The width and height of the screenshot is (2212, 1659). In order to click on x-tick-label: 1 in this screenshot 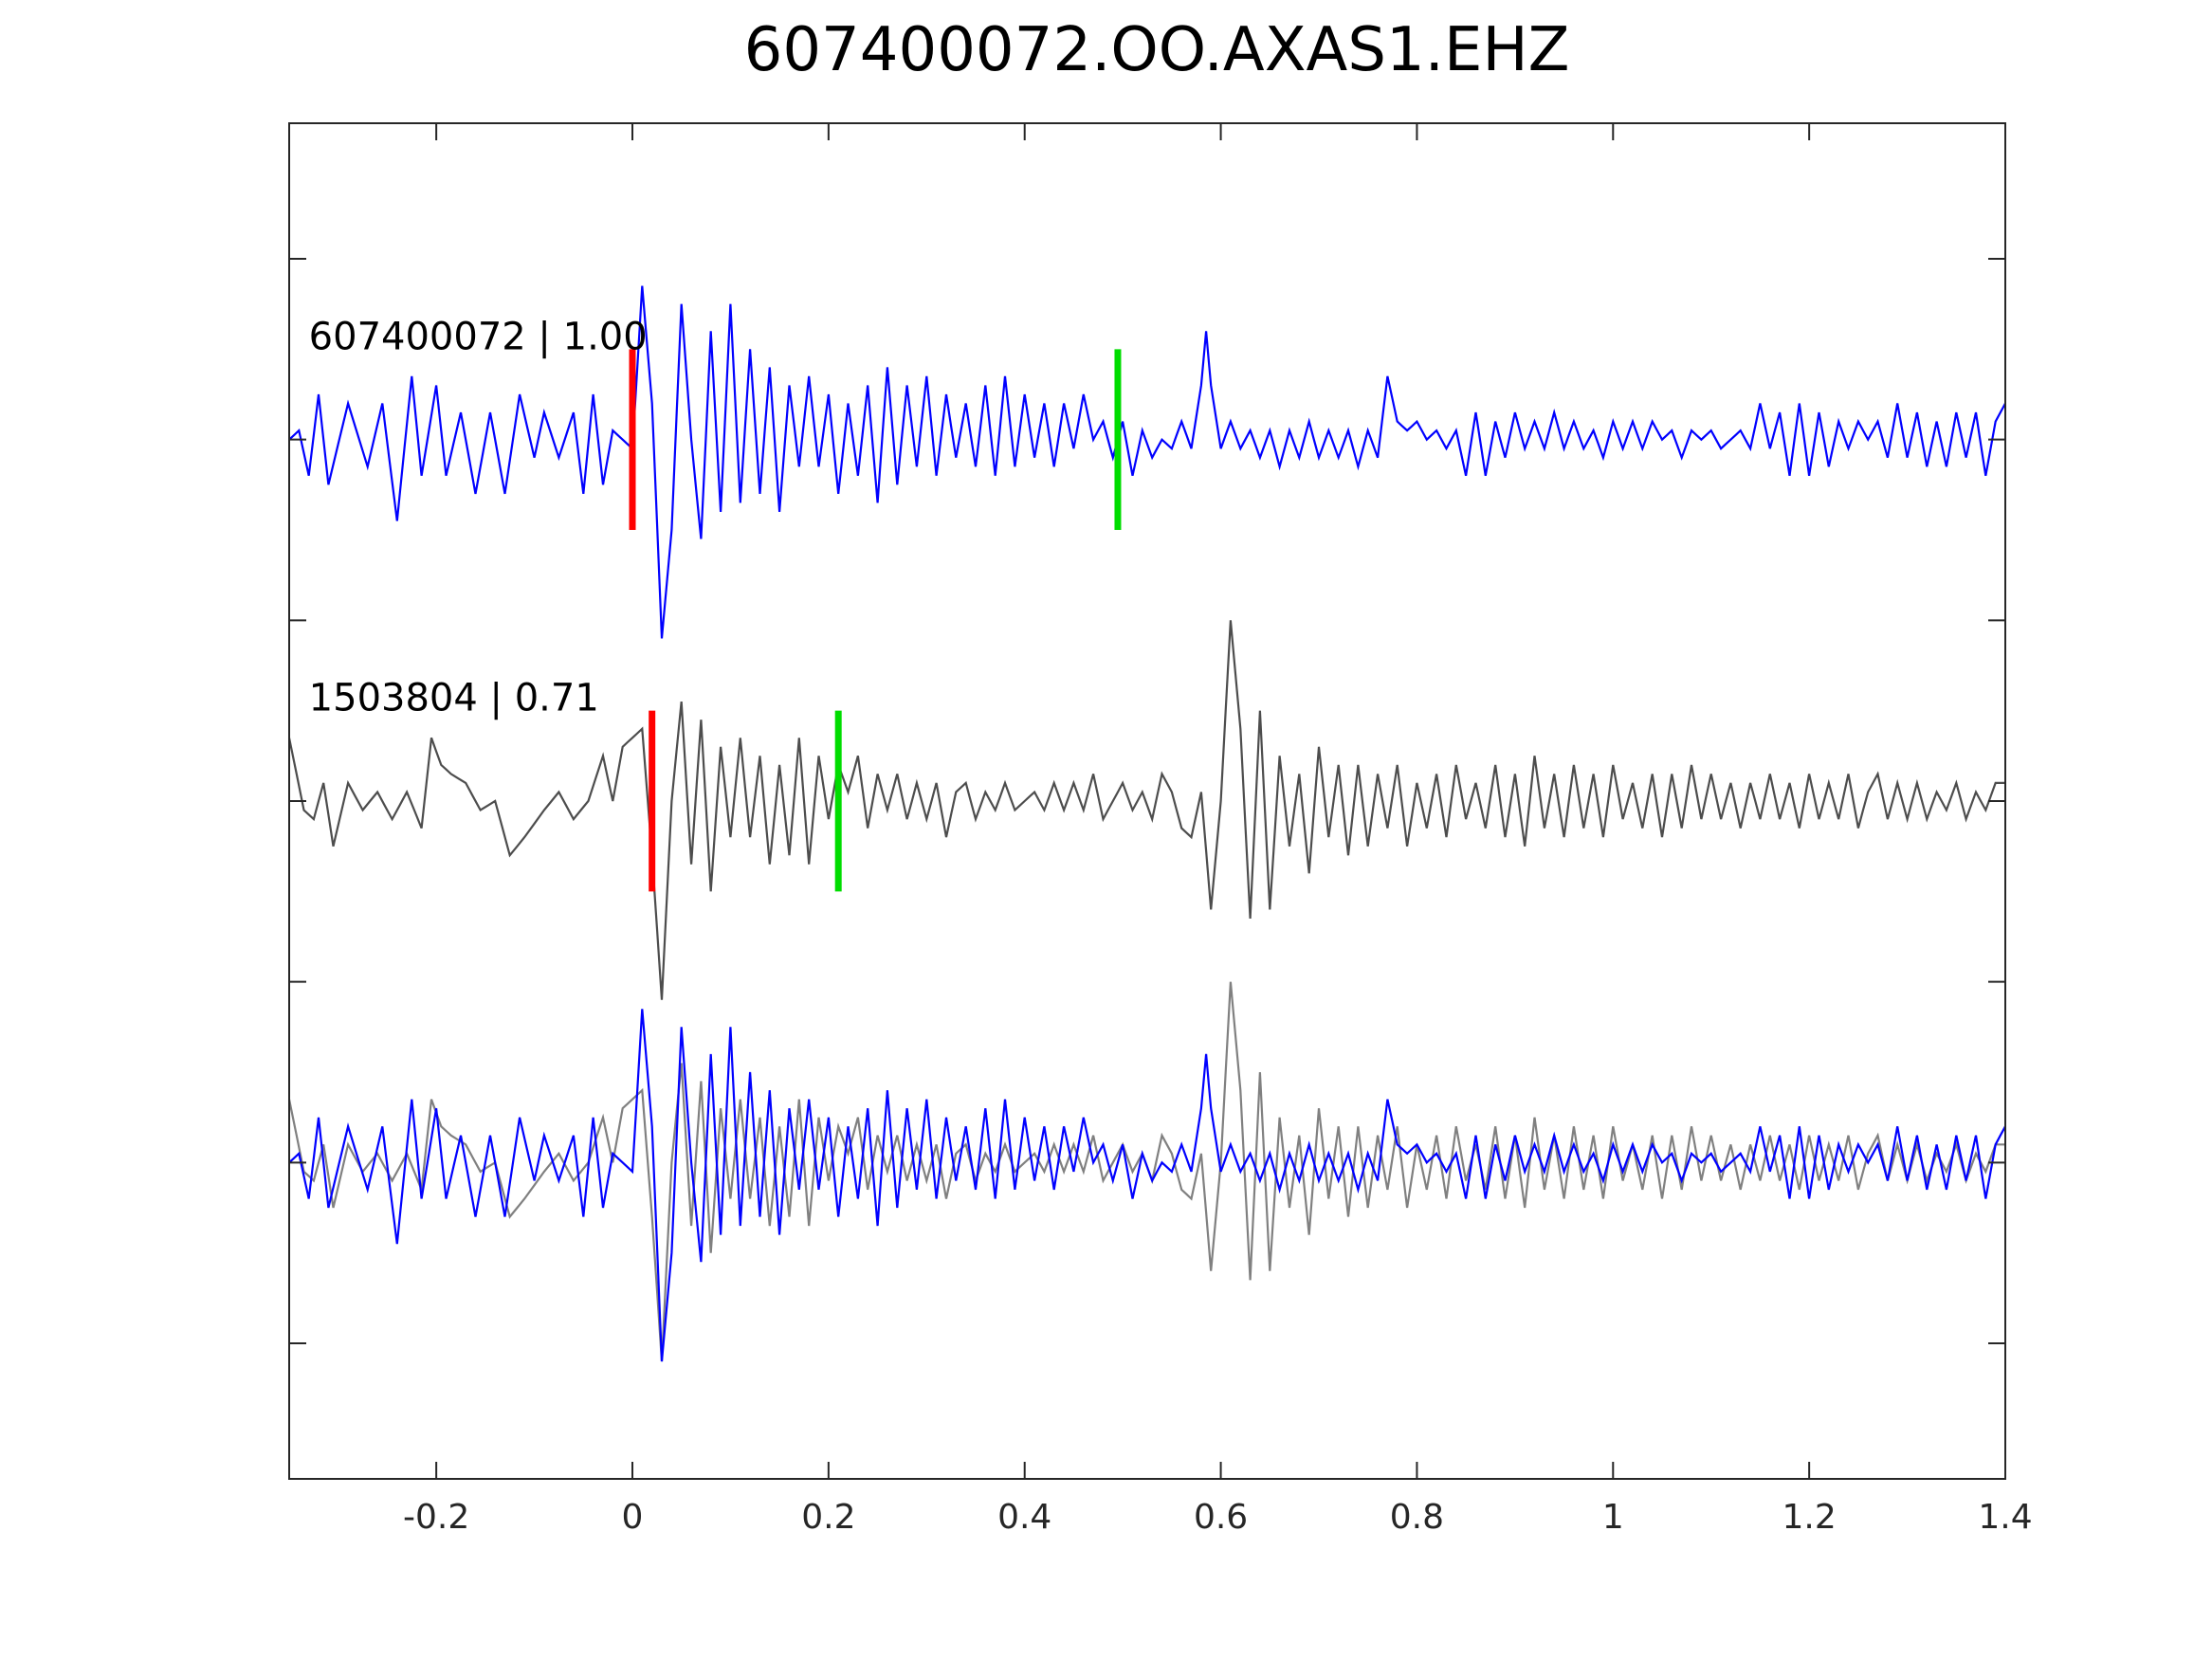, I will do `click(1613, 1517)`.